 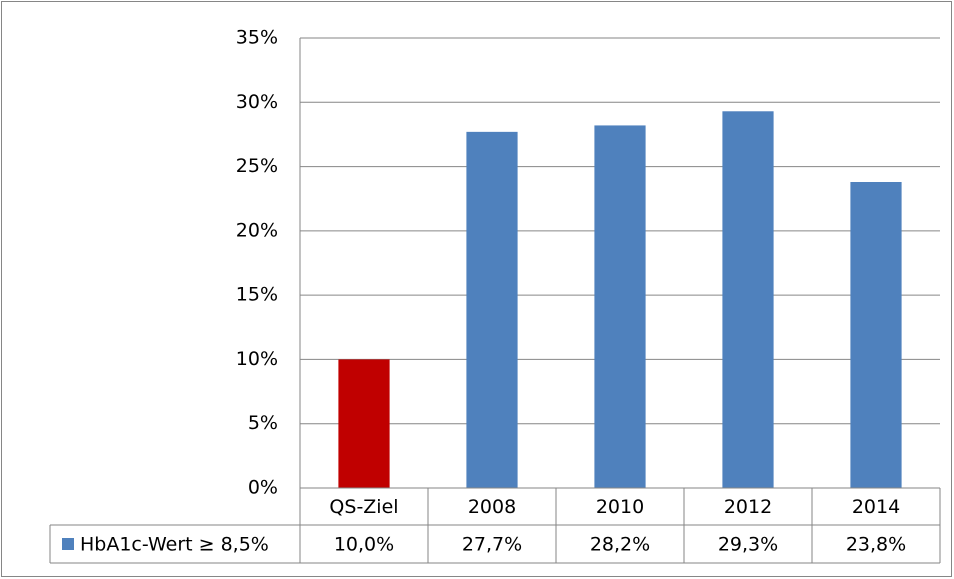 What do you see at coordinates (364, 545) in the screenshot?
I see `data-table-value: 10,0%` at bounding box center [364, 545].